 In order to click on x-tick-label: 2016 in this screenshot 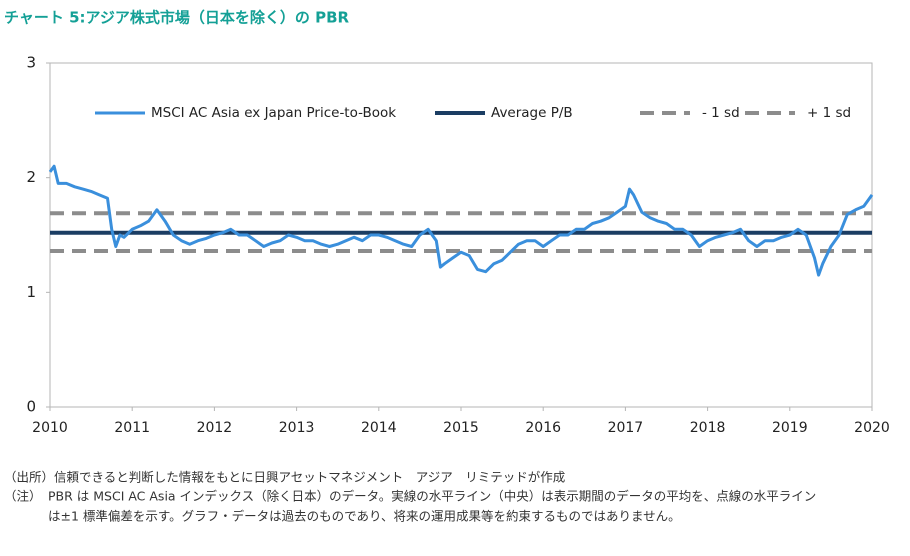, I will do `click(543, 428)`.